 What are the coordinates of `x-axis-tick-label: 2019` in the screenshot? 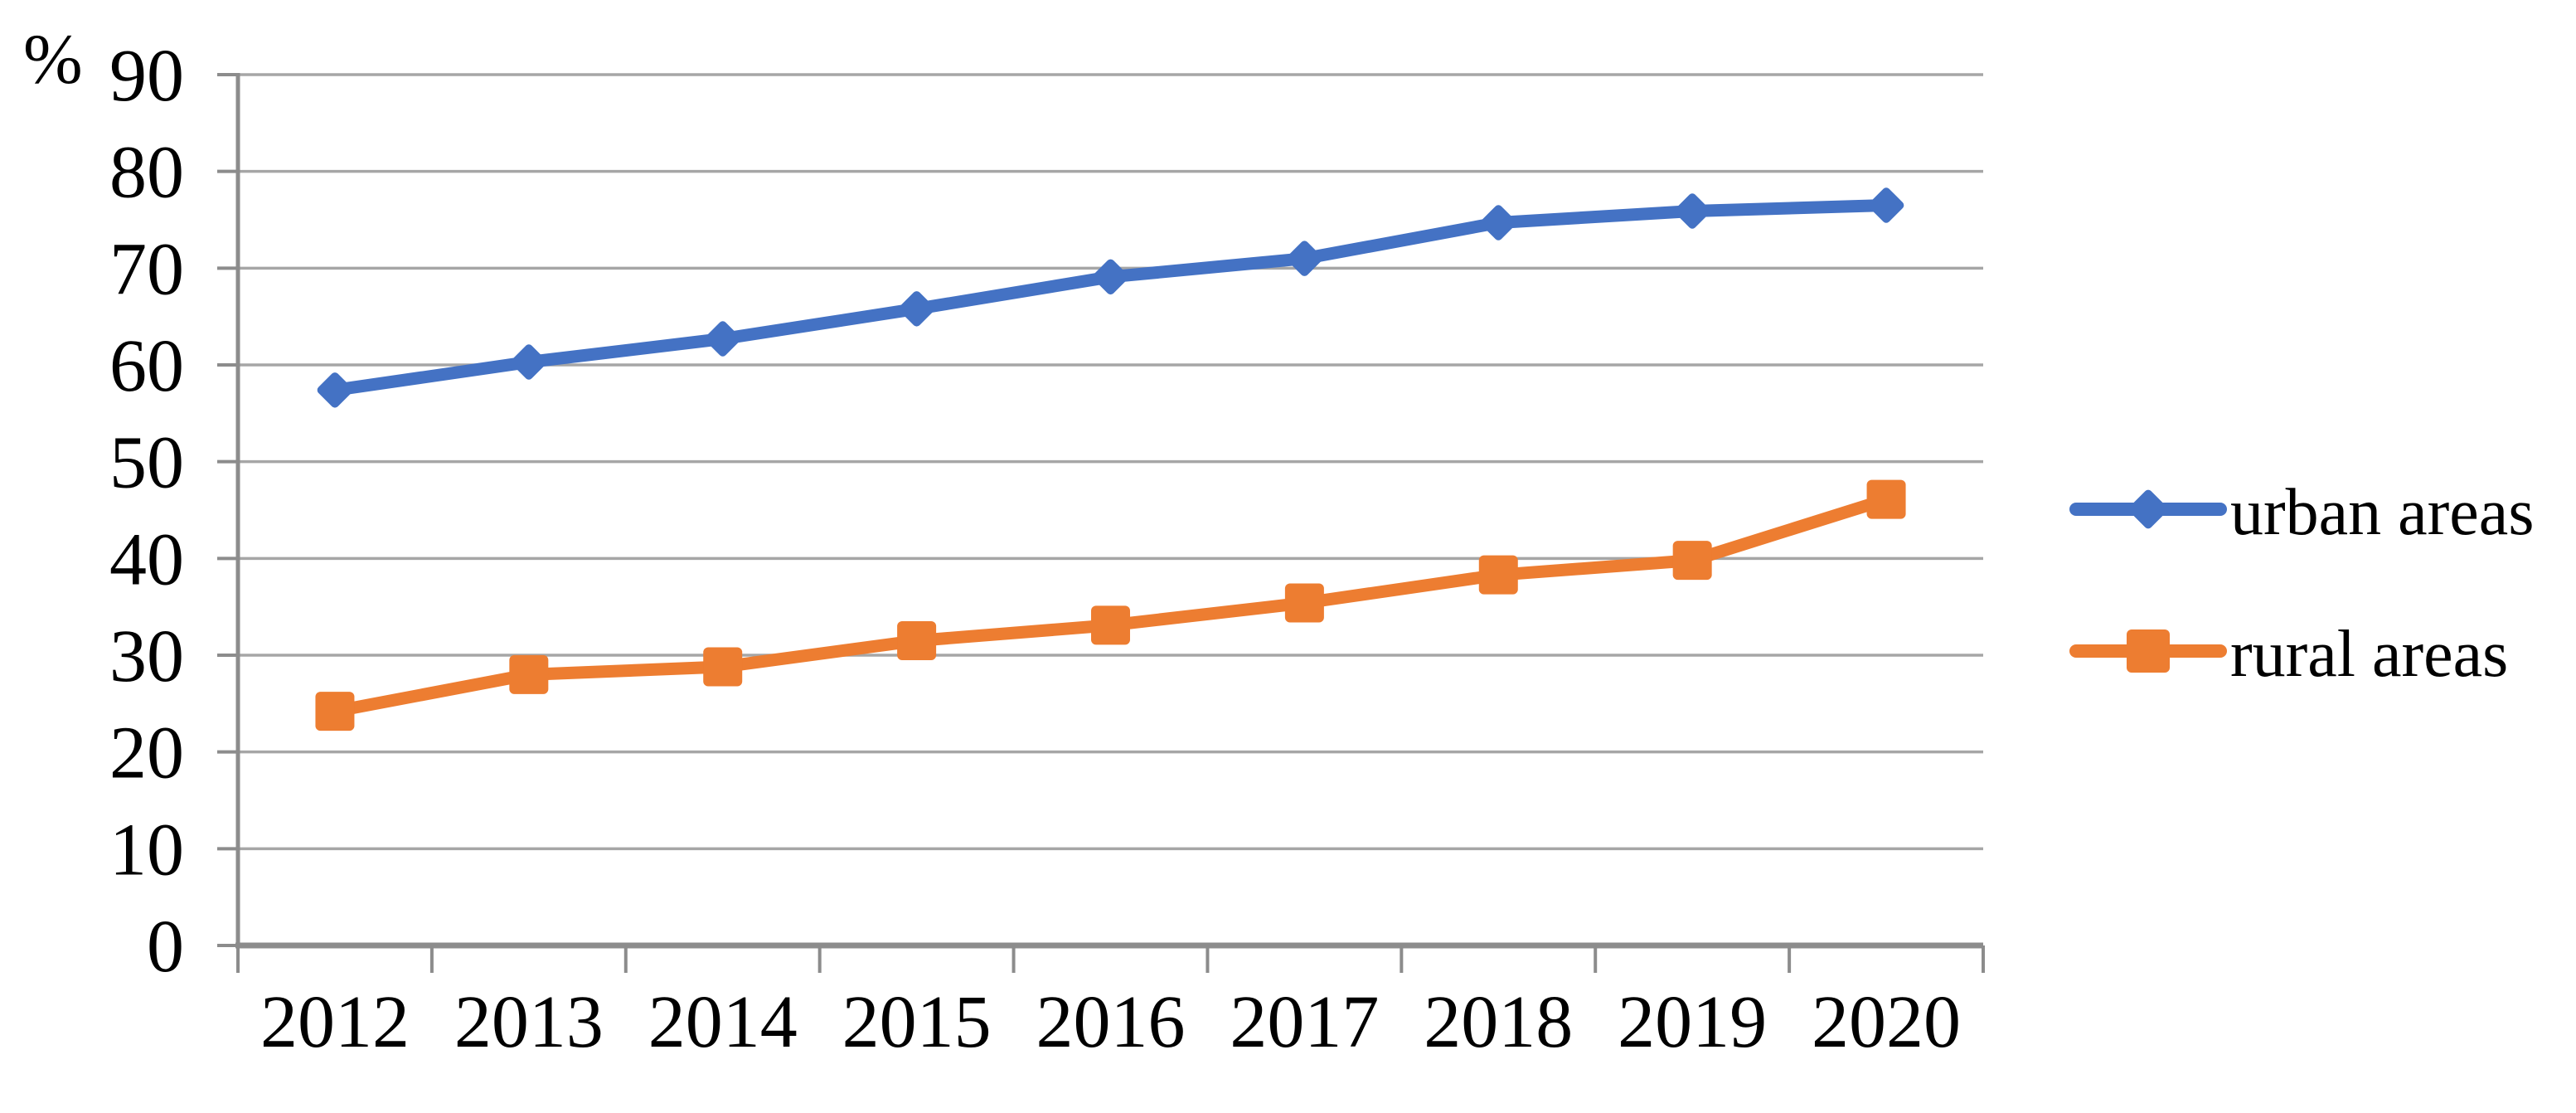 It's located at (1692, 1022).